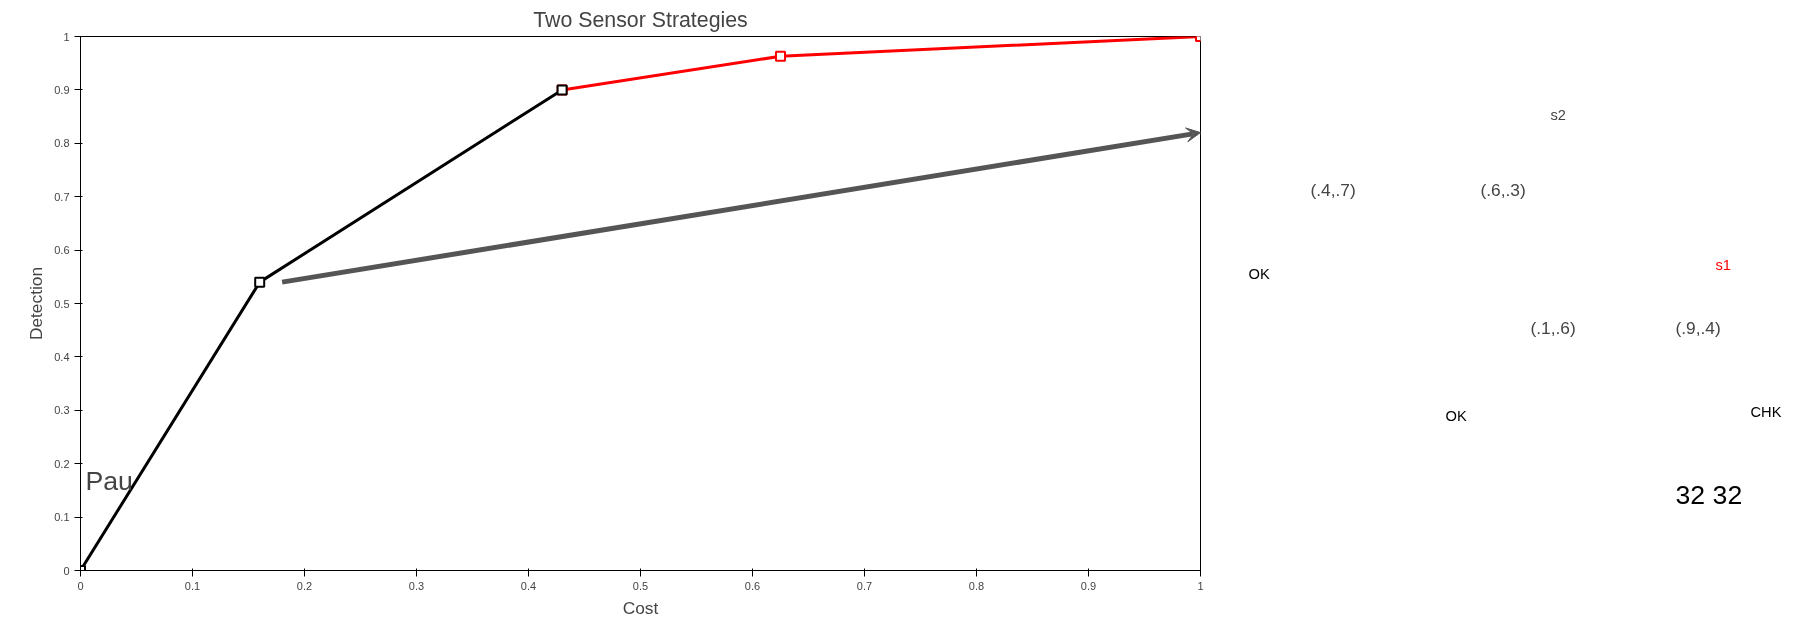 The image size is (1810, 623). I want to click on y-tick-label: 0.9, so click(62, 89).